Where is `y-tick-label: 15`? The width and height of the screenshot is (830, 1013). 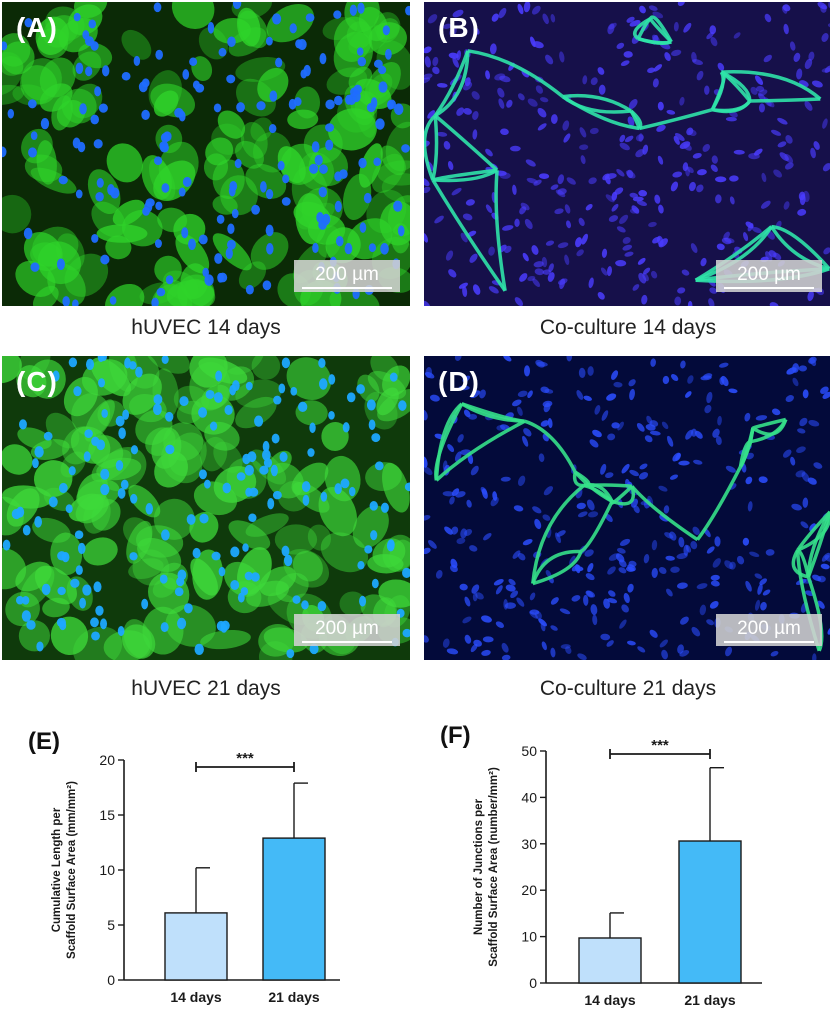 y-tick-label: 15 is located at coordinates (107, 815).